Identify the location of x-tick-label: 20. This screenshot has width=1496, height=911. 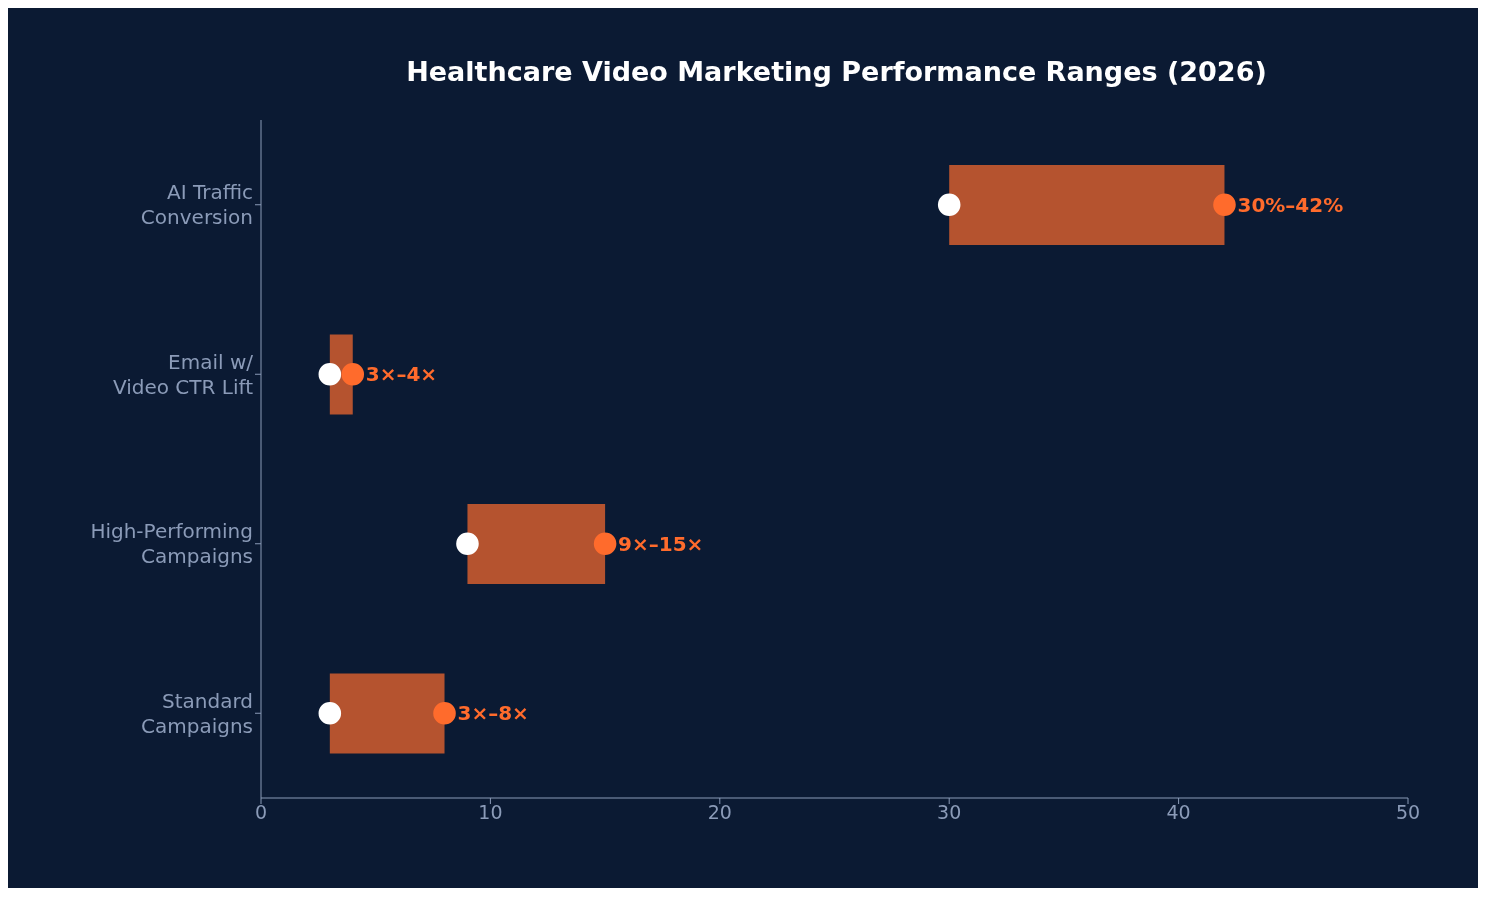
(719, 812).